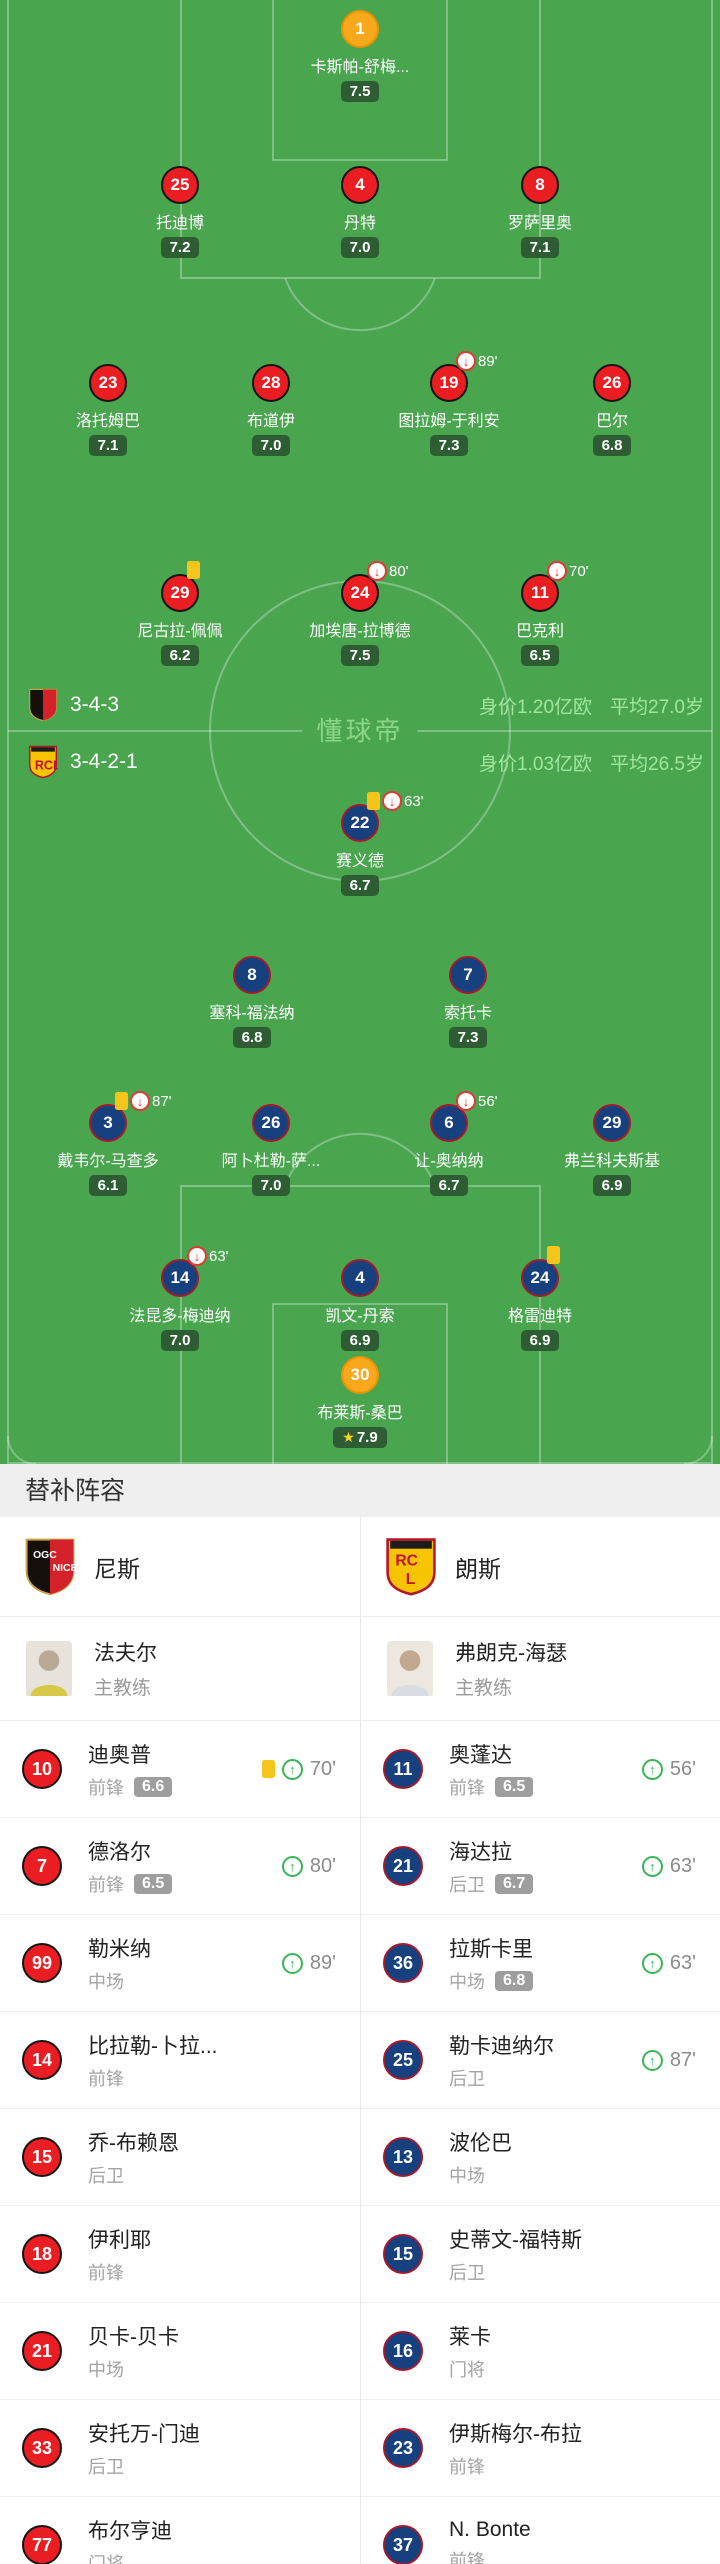 The image size is (720, 2564). I want to click on sub-on-minute: 87', so click(682, 2059).